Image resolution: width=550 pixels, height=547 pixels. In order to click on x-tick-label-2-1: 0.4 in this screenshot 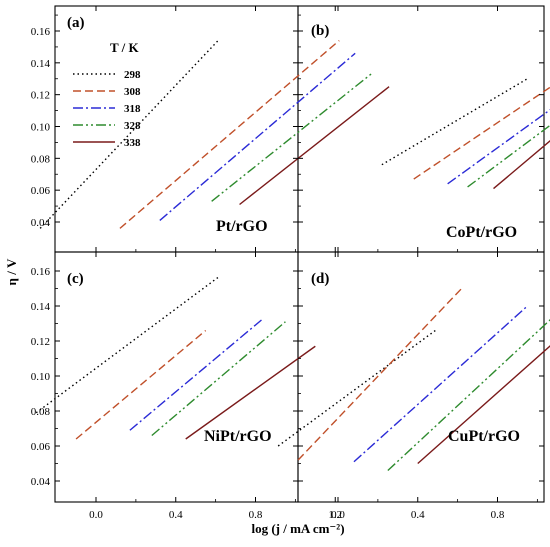, I will do `click(176, 515)`.